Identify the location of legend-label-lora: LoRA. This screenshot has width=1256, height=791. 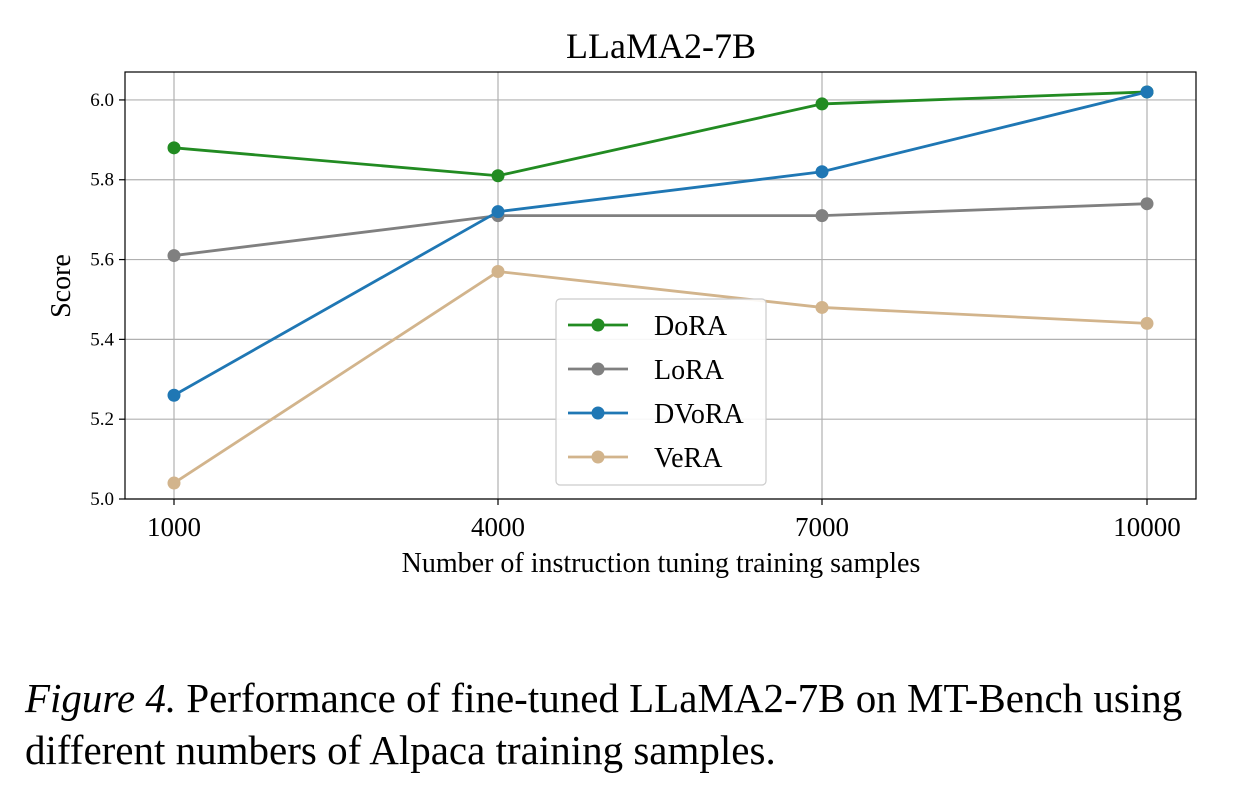
(689, 370).